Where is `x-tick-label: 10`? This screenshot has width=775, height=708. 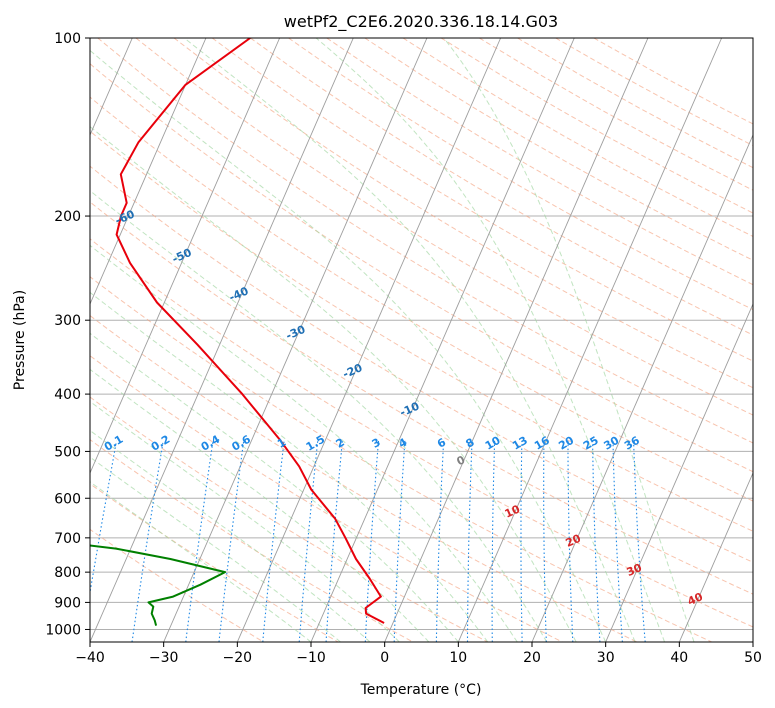 x-tick-label: 10 is located at coordinates (458, 658).